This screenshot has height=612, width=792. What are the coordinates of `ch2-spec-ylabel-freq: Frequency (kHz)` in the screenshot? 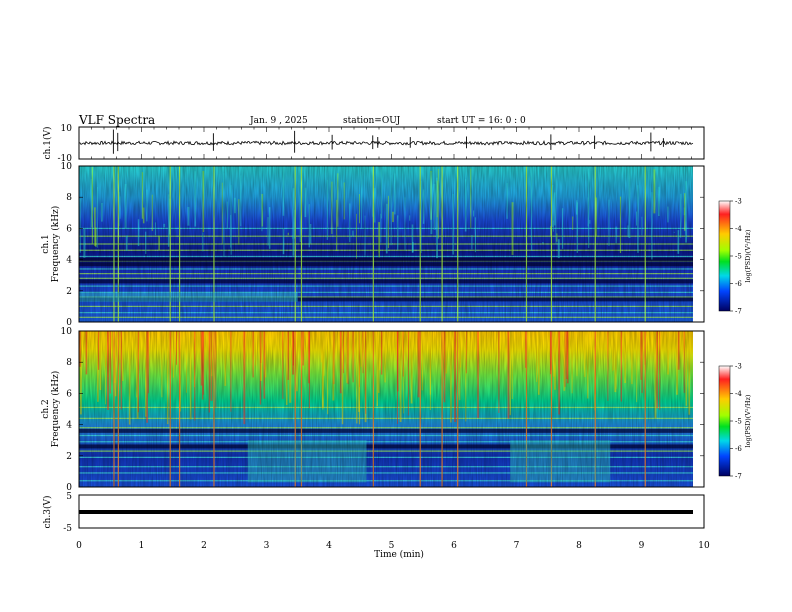 It's located at (55, 409).